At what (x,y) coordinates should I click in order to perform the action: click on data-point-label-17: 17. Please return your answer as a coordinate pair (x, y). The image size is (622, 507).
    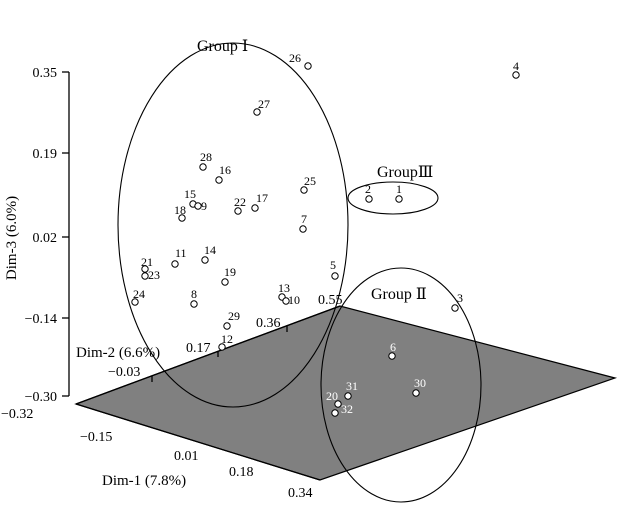
    Looking at the image, I should click on (262, 198).